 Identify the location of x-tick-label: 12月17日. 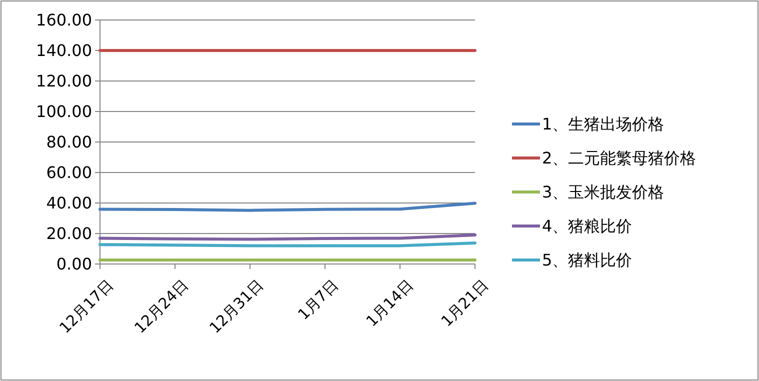
(86, 306).